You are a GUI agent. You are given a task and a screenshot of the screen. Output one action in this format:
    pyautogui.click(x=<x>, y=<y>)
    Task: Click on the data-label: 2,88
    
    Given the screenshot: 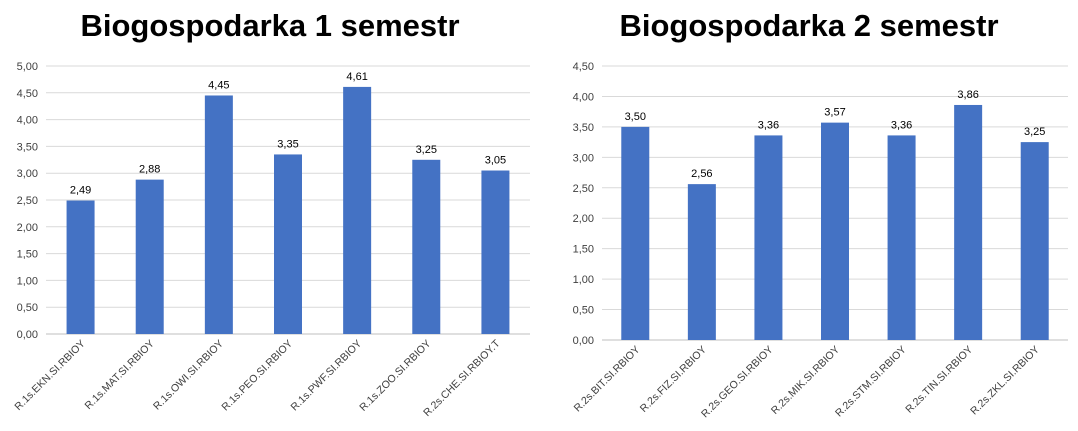 What is the action you would take?
    pyautogui.click(x=149, y=170)
    